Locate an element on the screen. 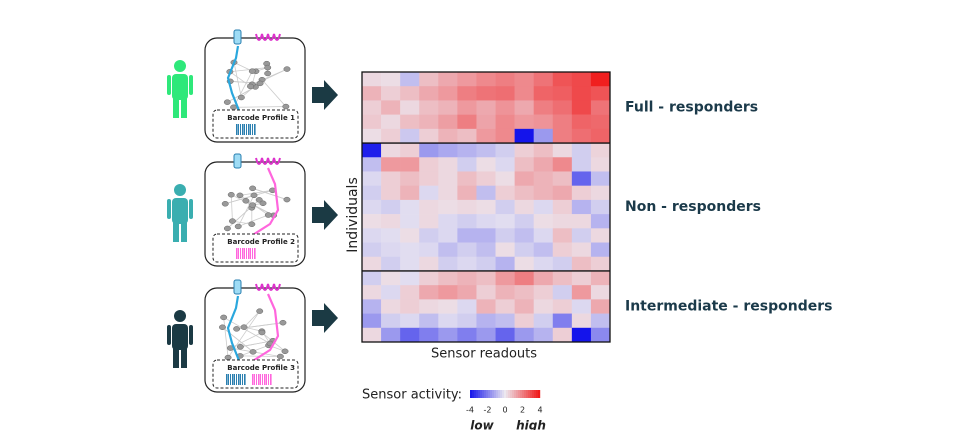  colorbar-tick-label: -2 is located at coordinates (488, 410).